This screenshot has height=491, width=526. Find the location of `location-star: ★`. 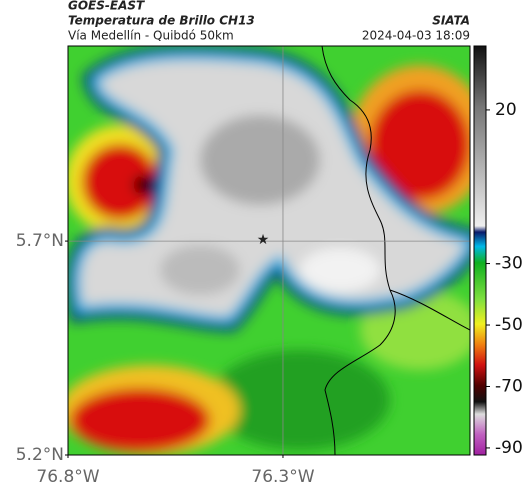

location-star: ★ is located at coordinates (263, 240).